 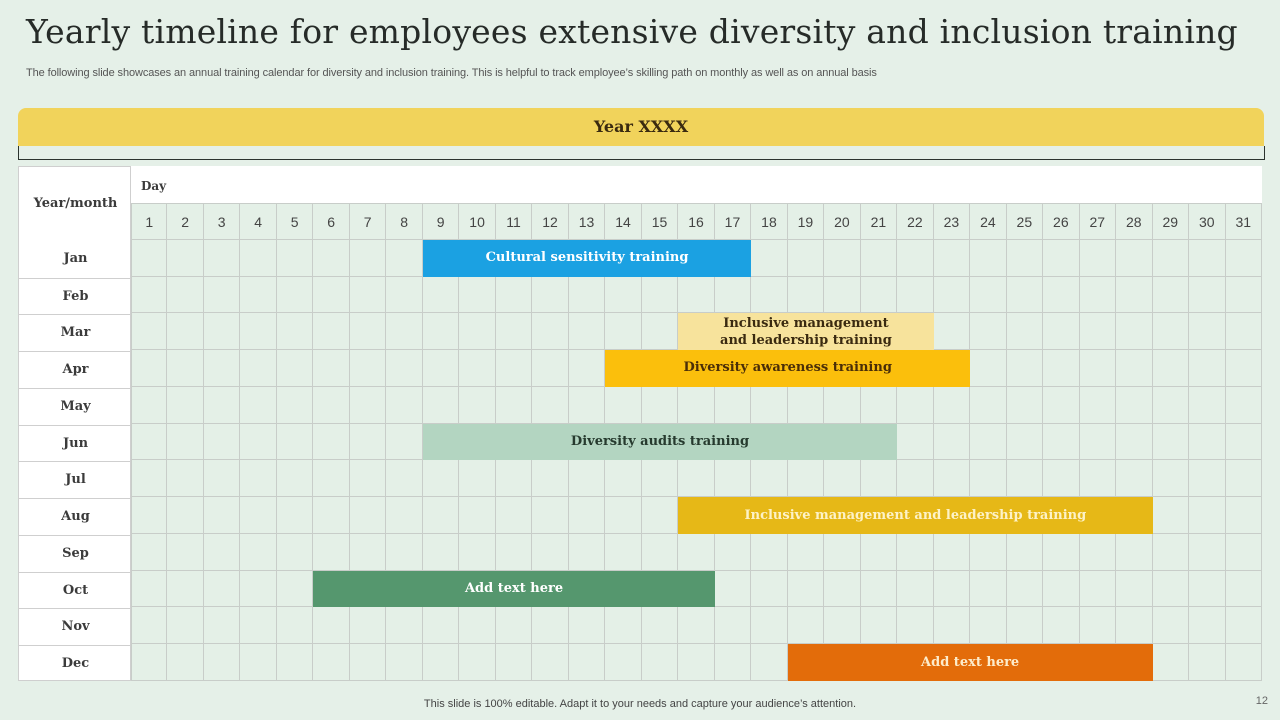 I want to click on day-number-cell: 21, so click(x=879, y=221).